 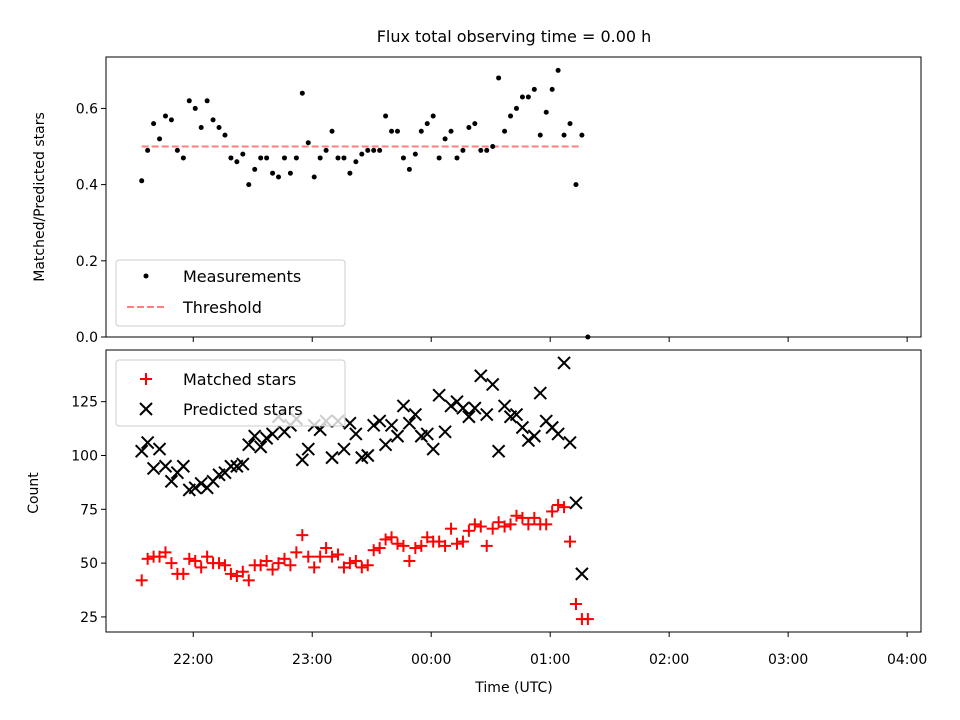 What do you see at coordinates (230, 393) in the screenshot?
I see `bottom-legend: Matched stars Predicted stars` at bounding box center [230, 393].